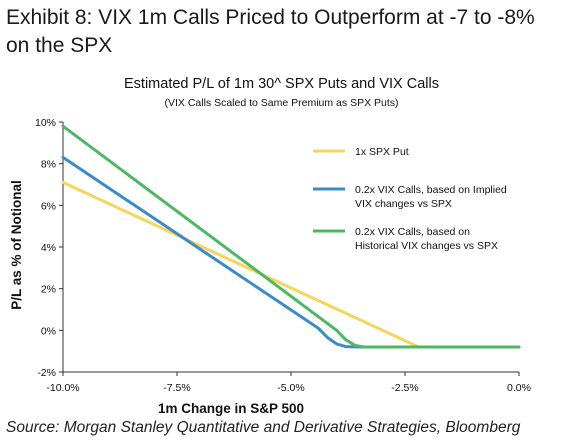 Image resolution: width=563 pixels, height=443 pixels. Describe the element at coordinates (48, 290) in the screenshot. I see `y-tick-label: 2%` at that location.